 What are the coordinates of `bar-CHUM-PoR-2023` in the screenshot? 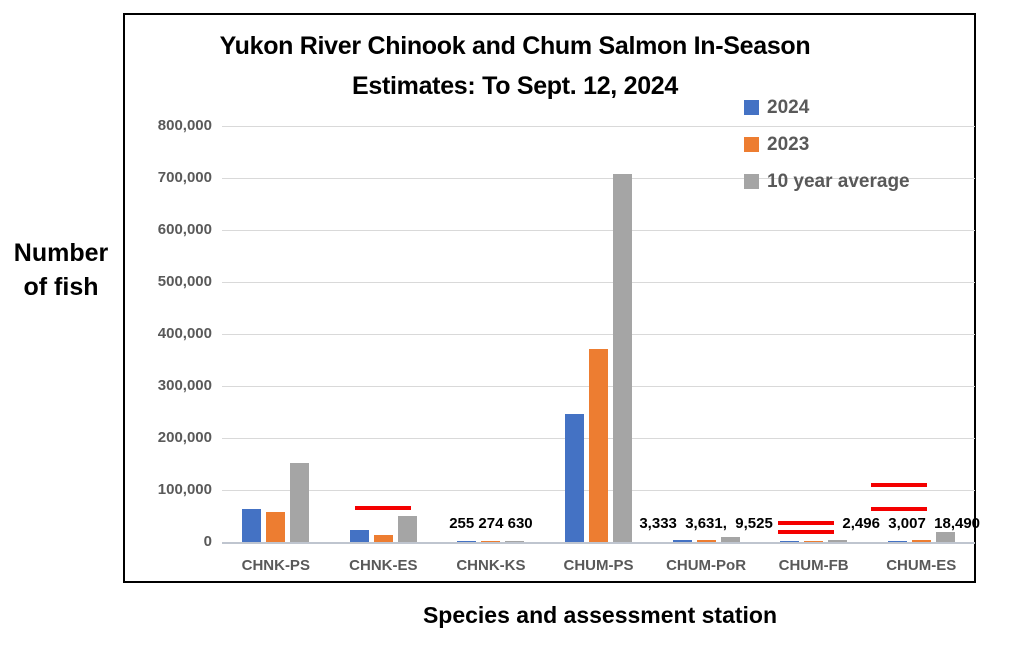 It's located at (706, 541).